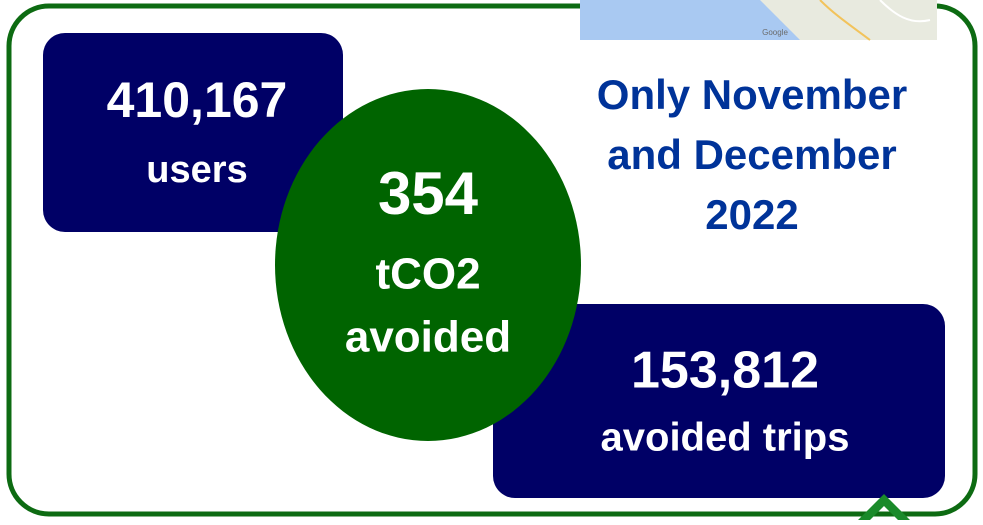 The width and height of the screenshot is (983, 525). I want to click on co2-unit: tCO2, so click(427, 274).